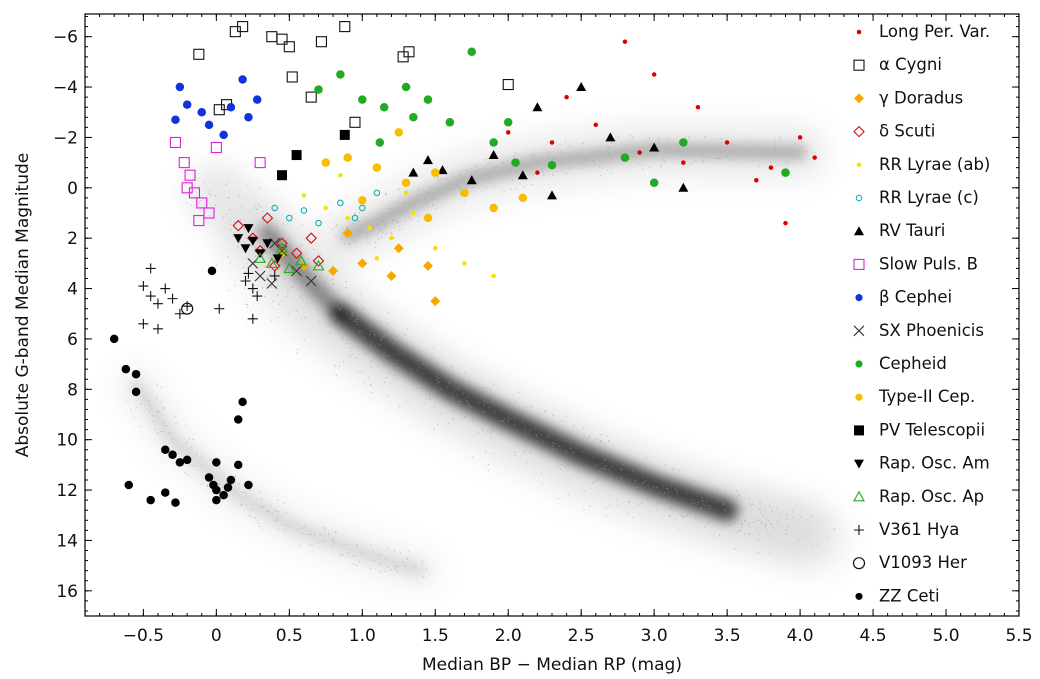  I want to click on y-tick-label: 6, so click(72, 340).